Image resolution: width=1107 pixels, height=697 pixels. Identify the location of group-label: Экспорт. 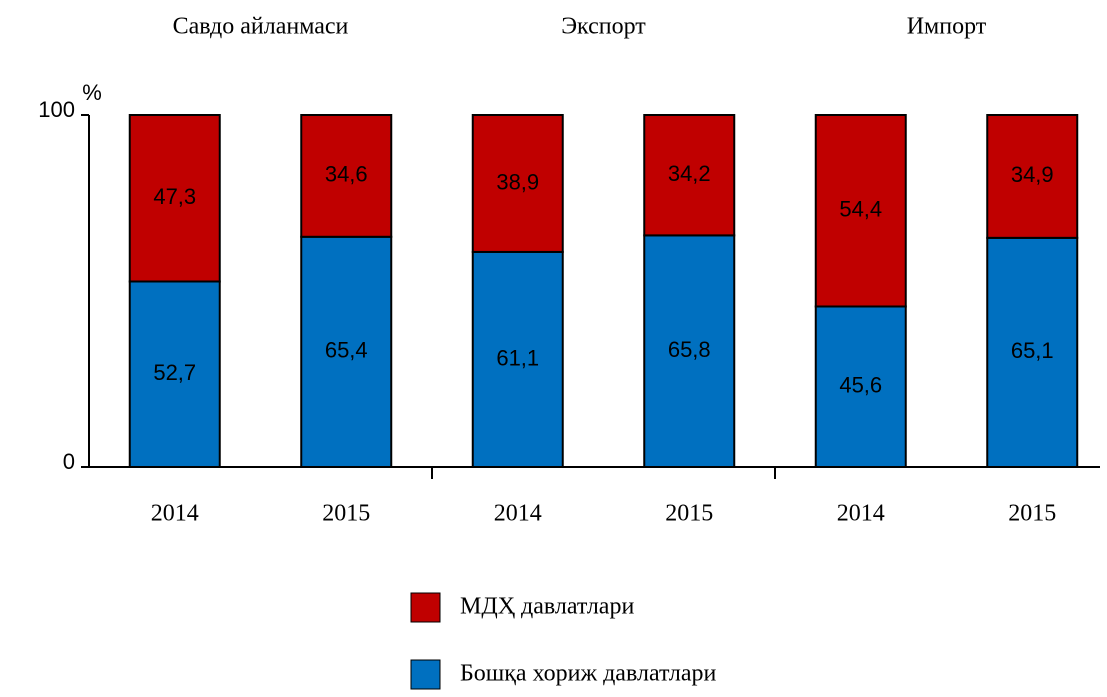
(603, 27).